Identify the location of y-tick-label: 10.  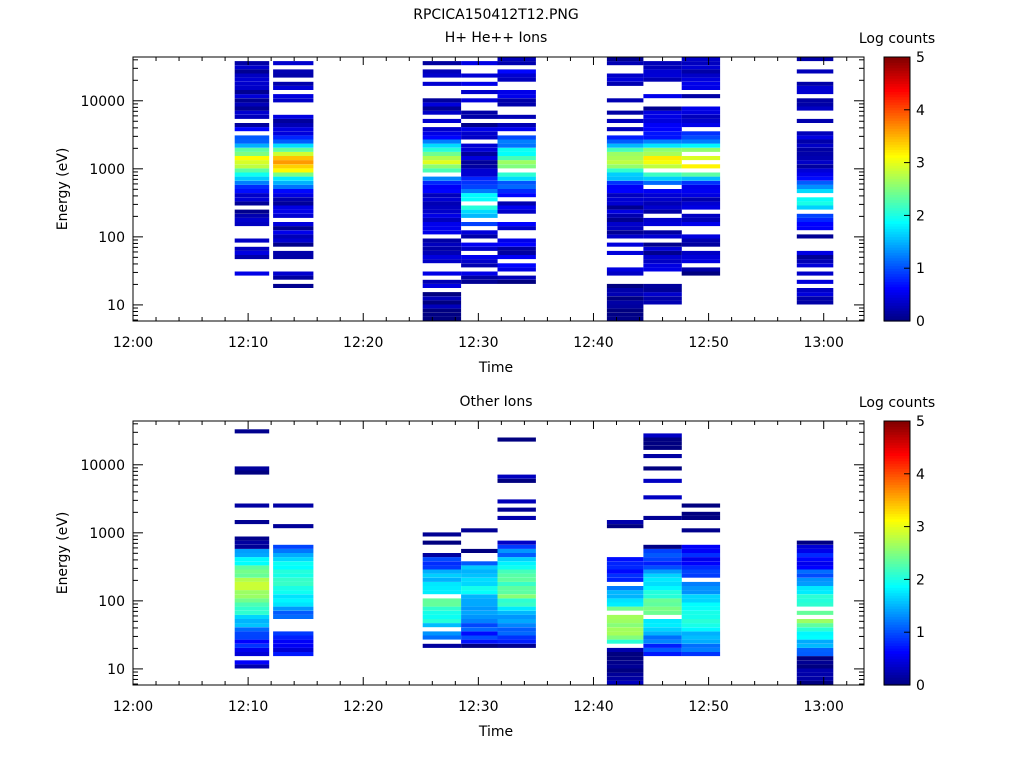
(116, 306).